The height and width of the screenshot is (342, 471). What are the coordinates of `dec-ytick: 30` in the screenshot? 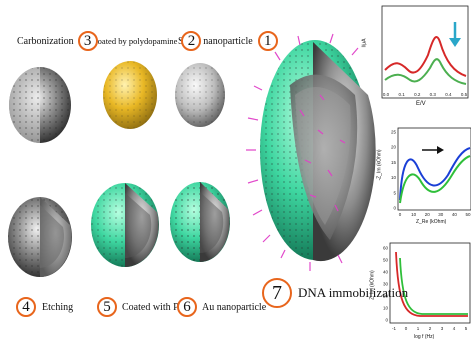 It's located at (386, 284).